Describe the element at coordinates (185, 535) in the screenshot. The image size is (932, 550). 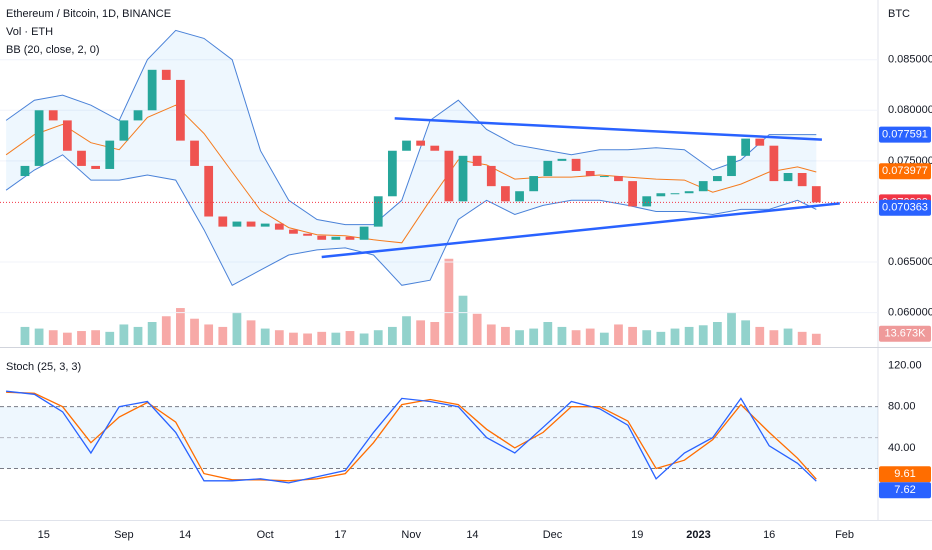
I see `x-tick-label: 14` at that location.